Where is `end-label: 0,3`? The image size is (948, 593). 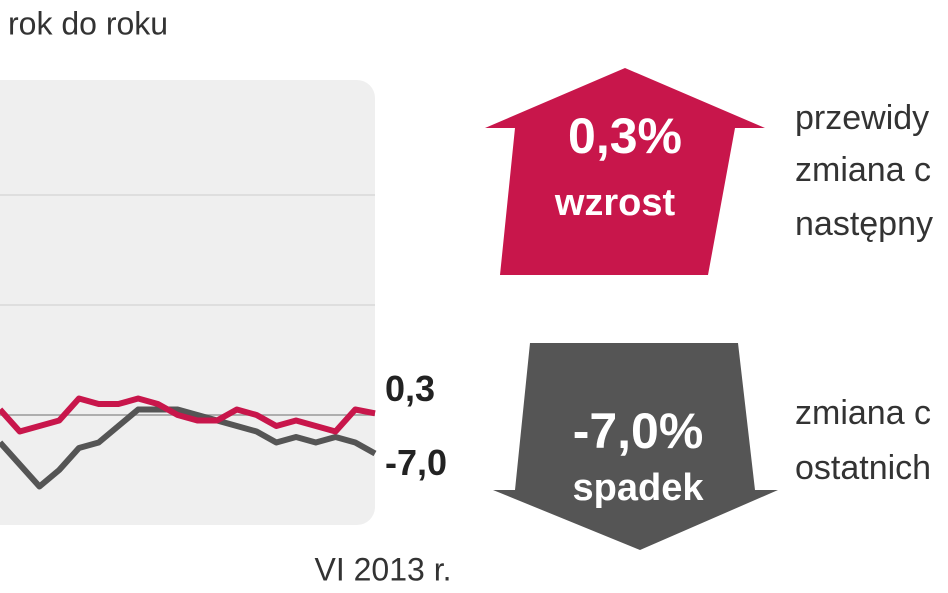 end-label: 0,3 is located at coordinates (410, 388).